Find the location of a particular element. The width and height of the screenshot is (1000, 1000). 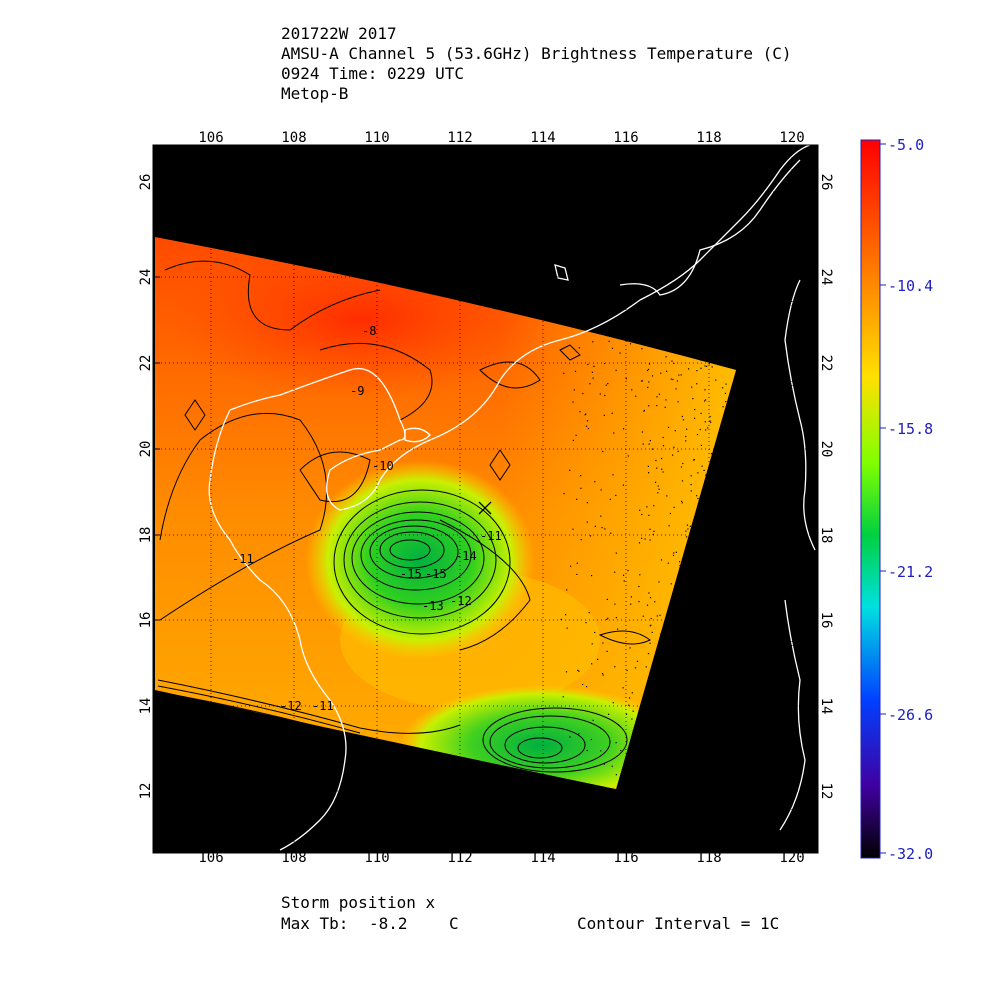

lon-label-top: 120 is located at coordinates (791, 138).